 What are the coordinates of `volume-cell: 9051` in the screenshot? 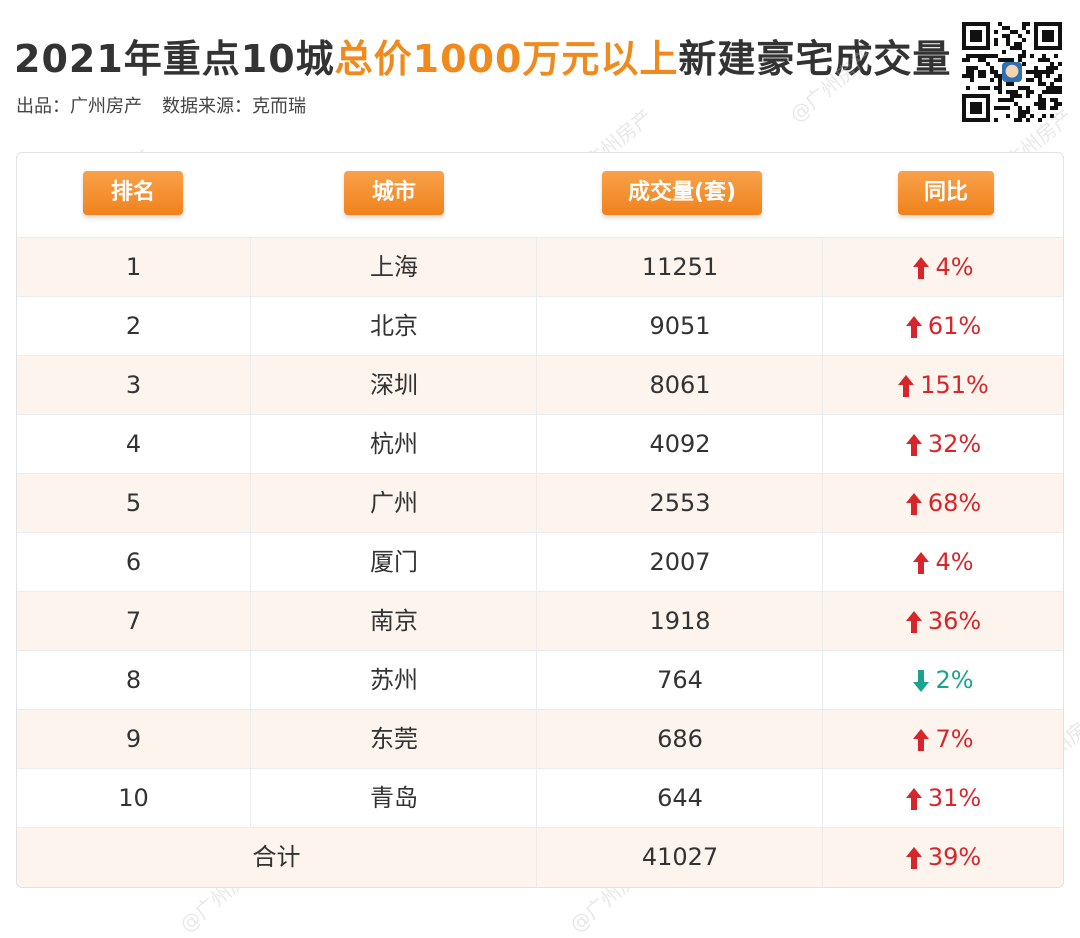 It's located at (679, 326).